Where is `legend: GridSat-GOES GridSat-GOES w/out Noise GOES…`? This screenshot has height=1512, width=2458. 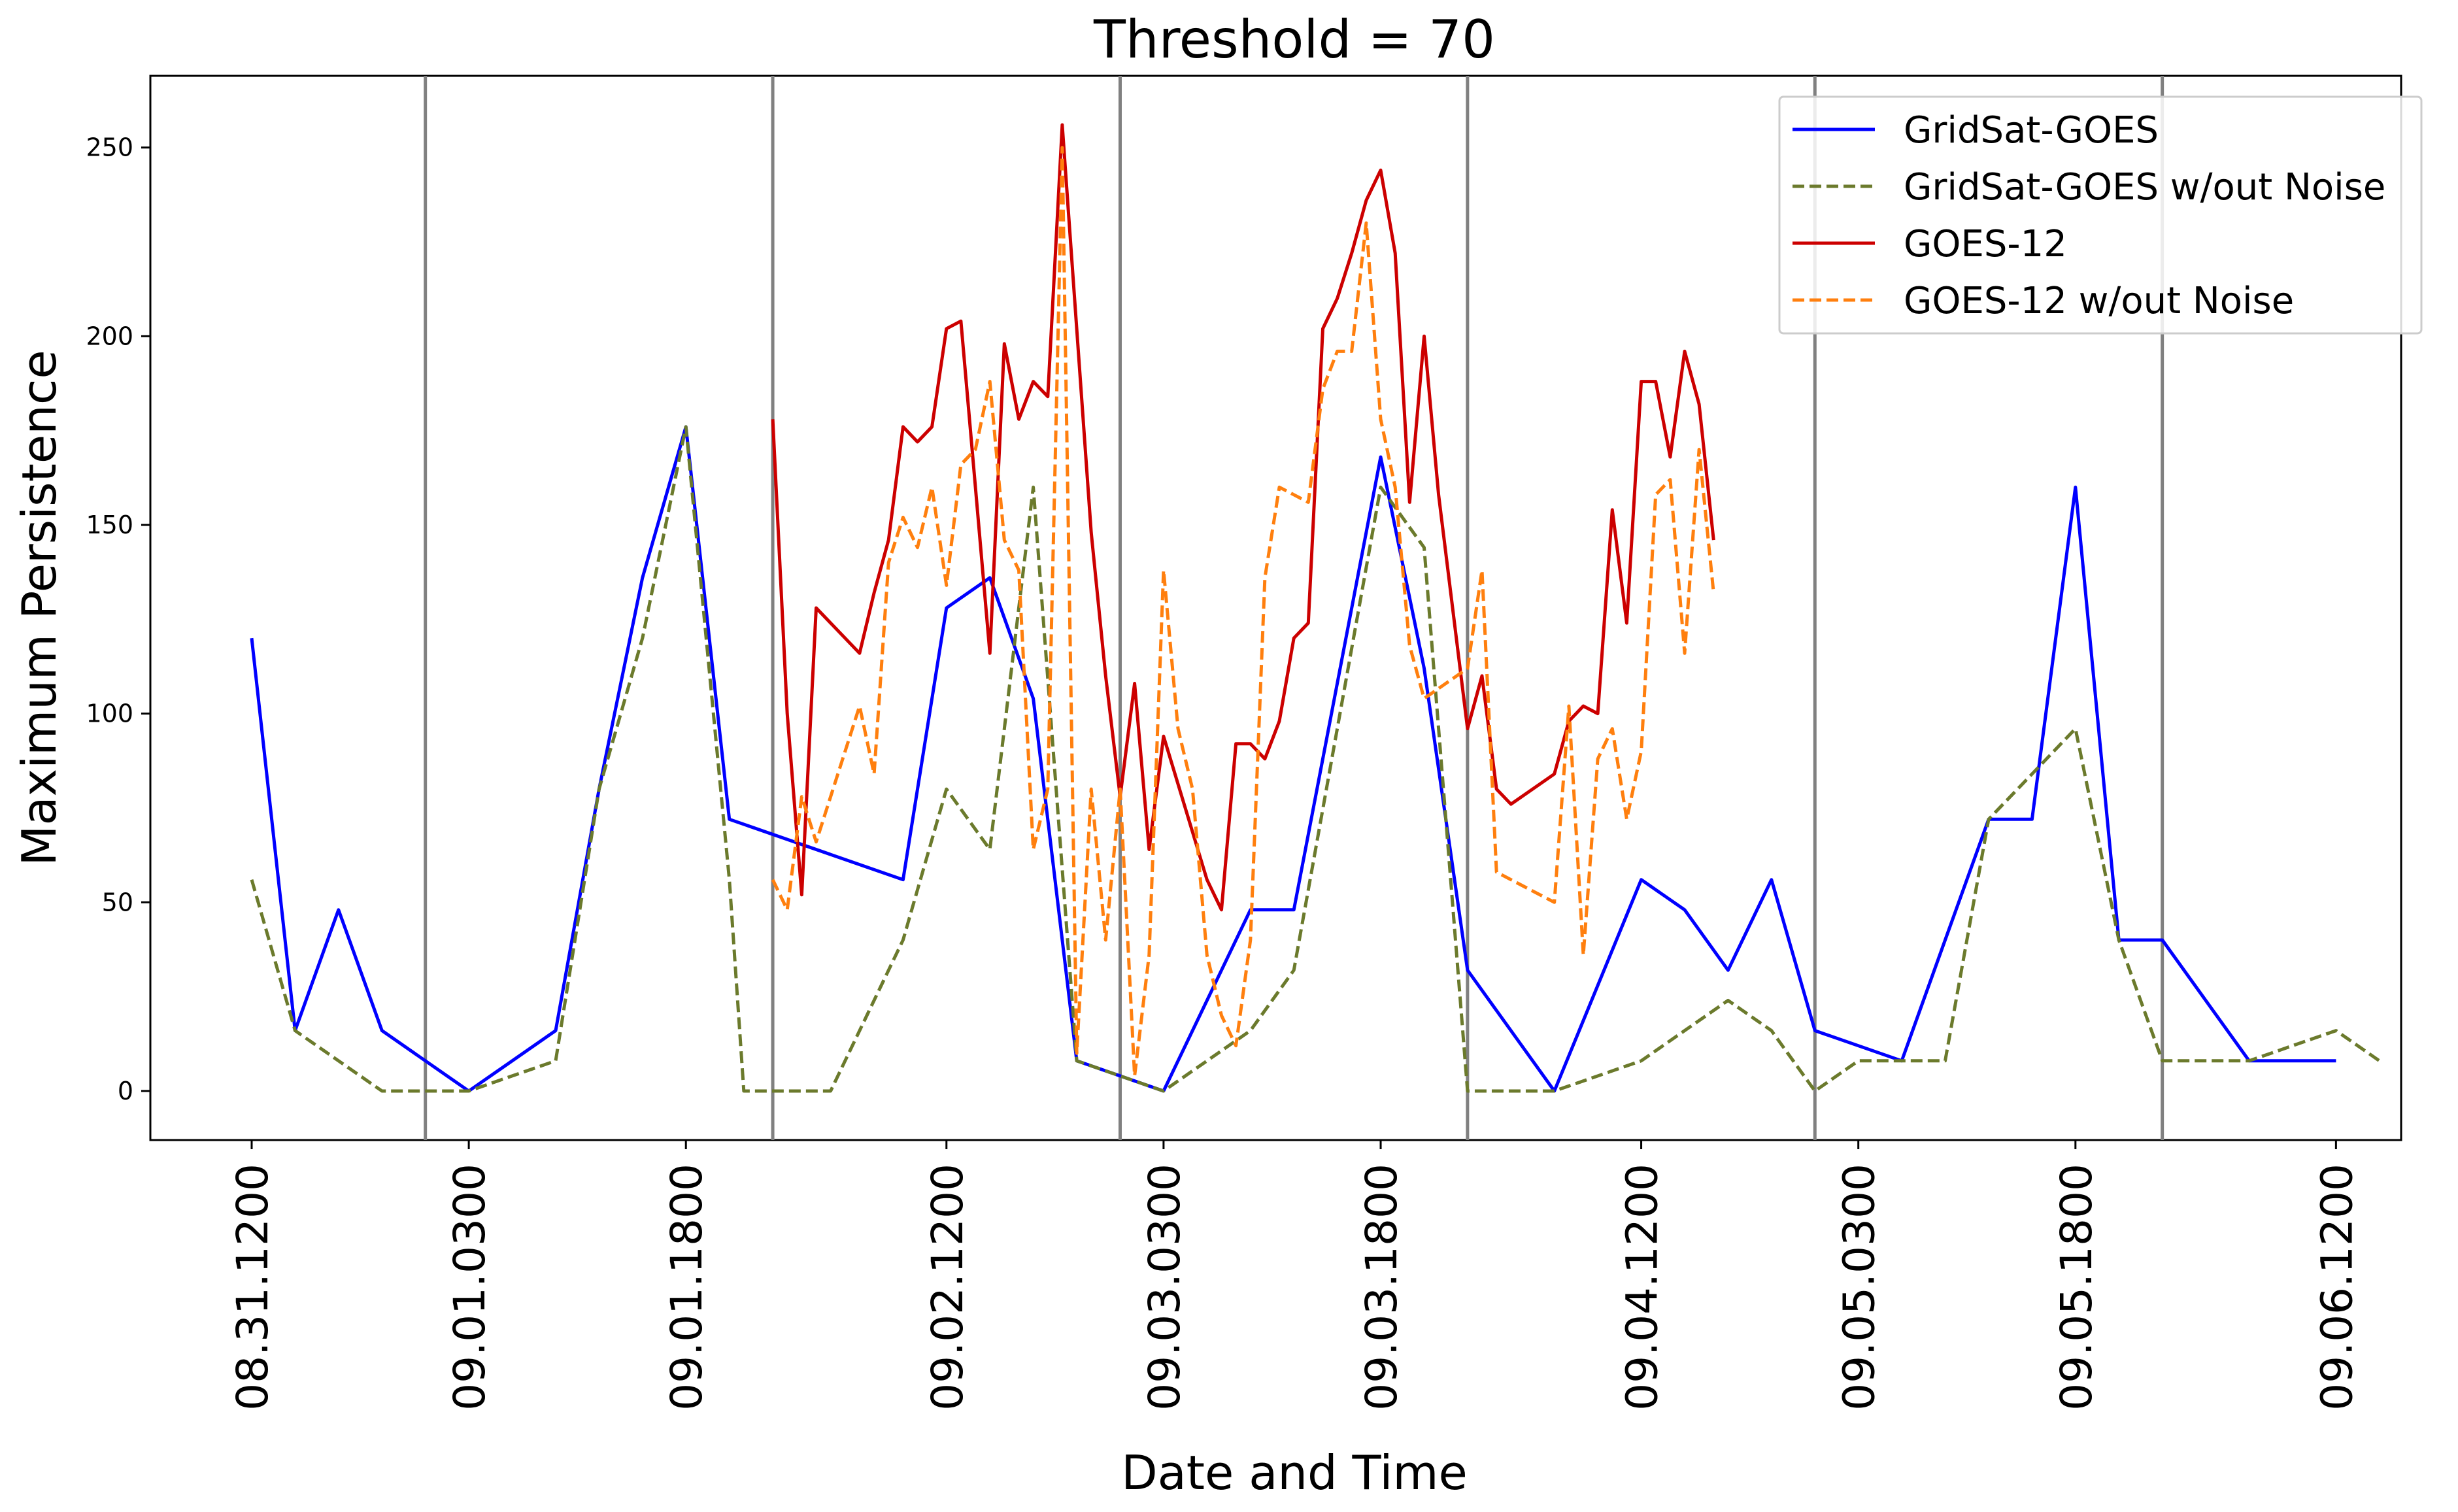
legend: GridSat-GOES GridSat-GOES w/out Noise GOES… is located at coordinates (2100, 215).